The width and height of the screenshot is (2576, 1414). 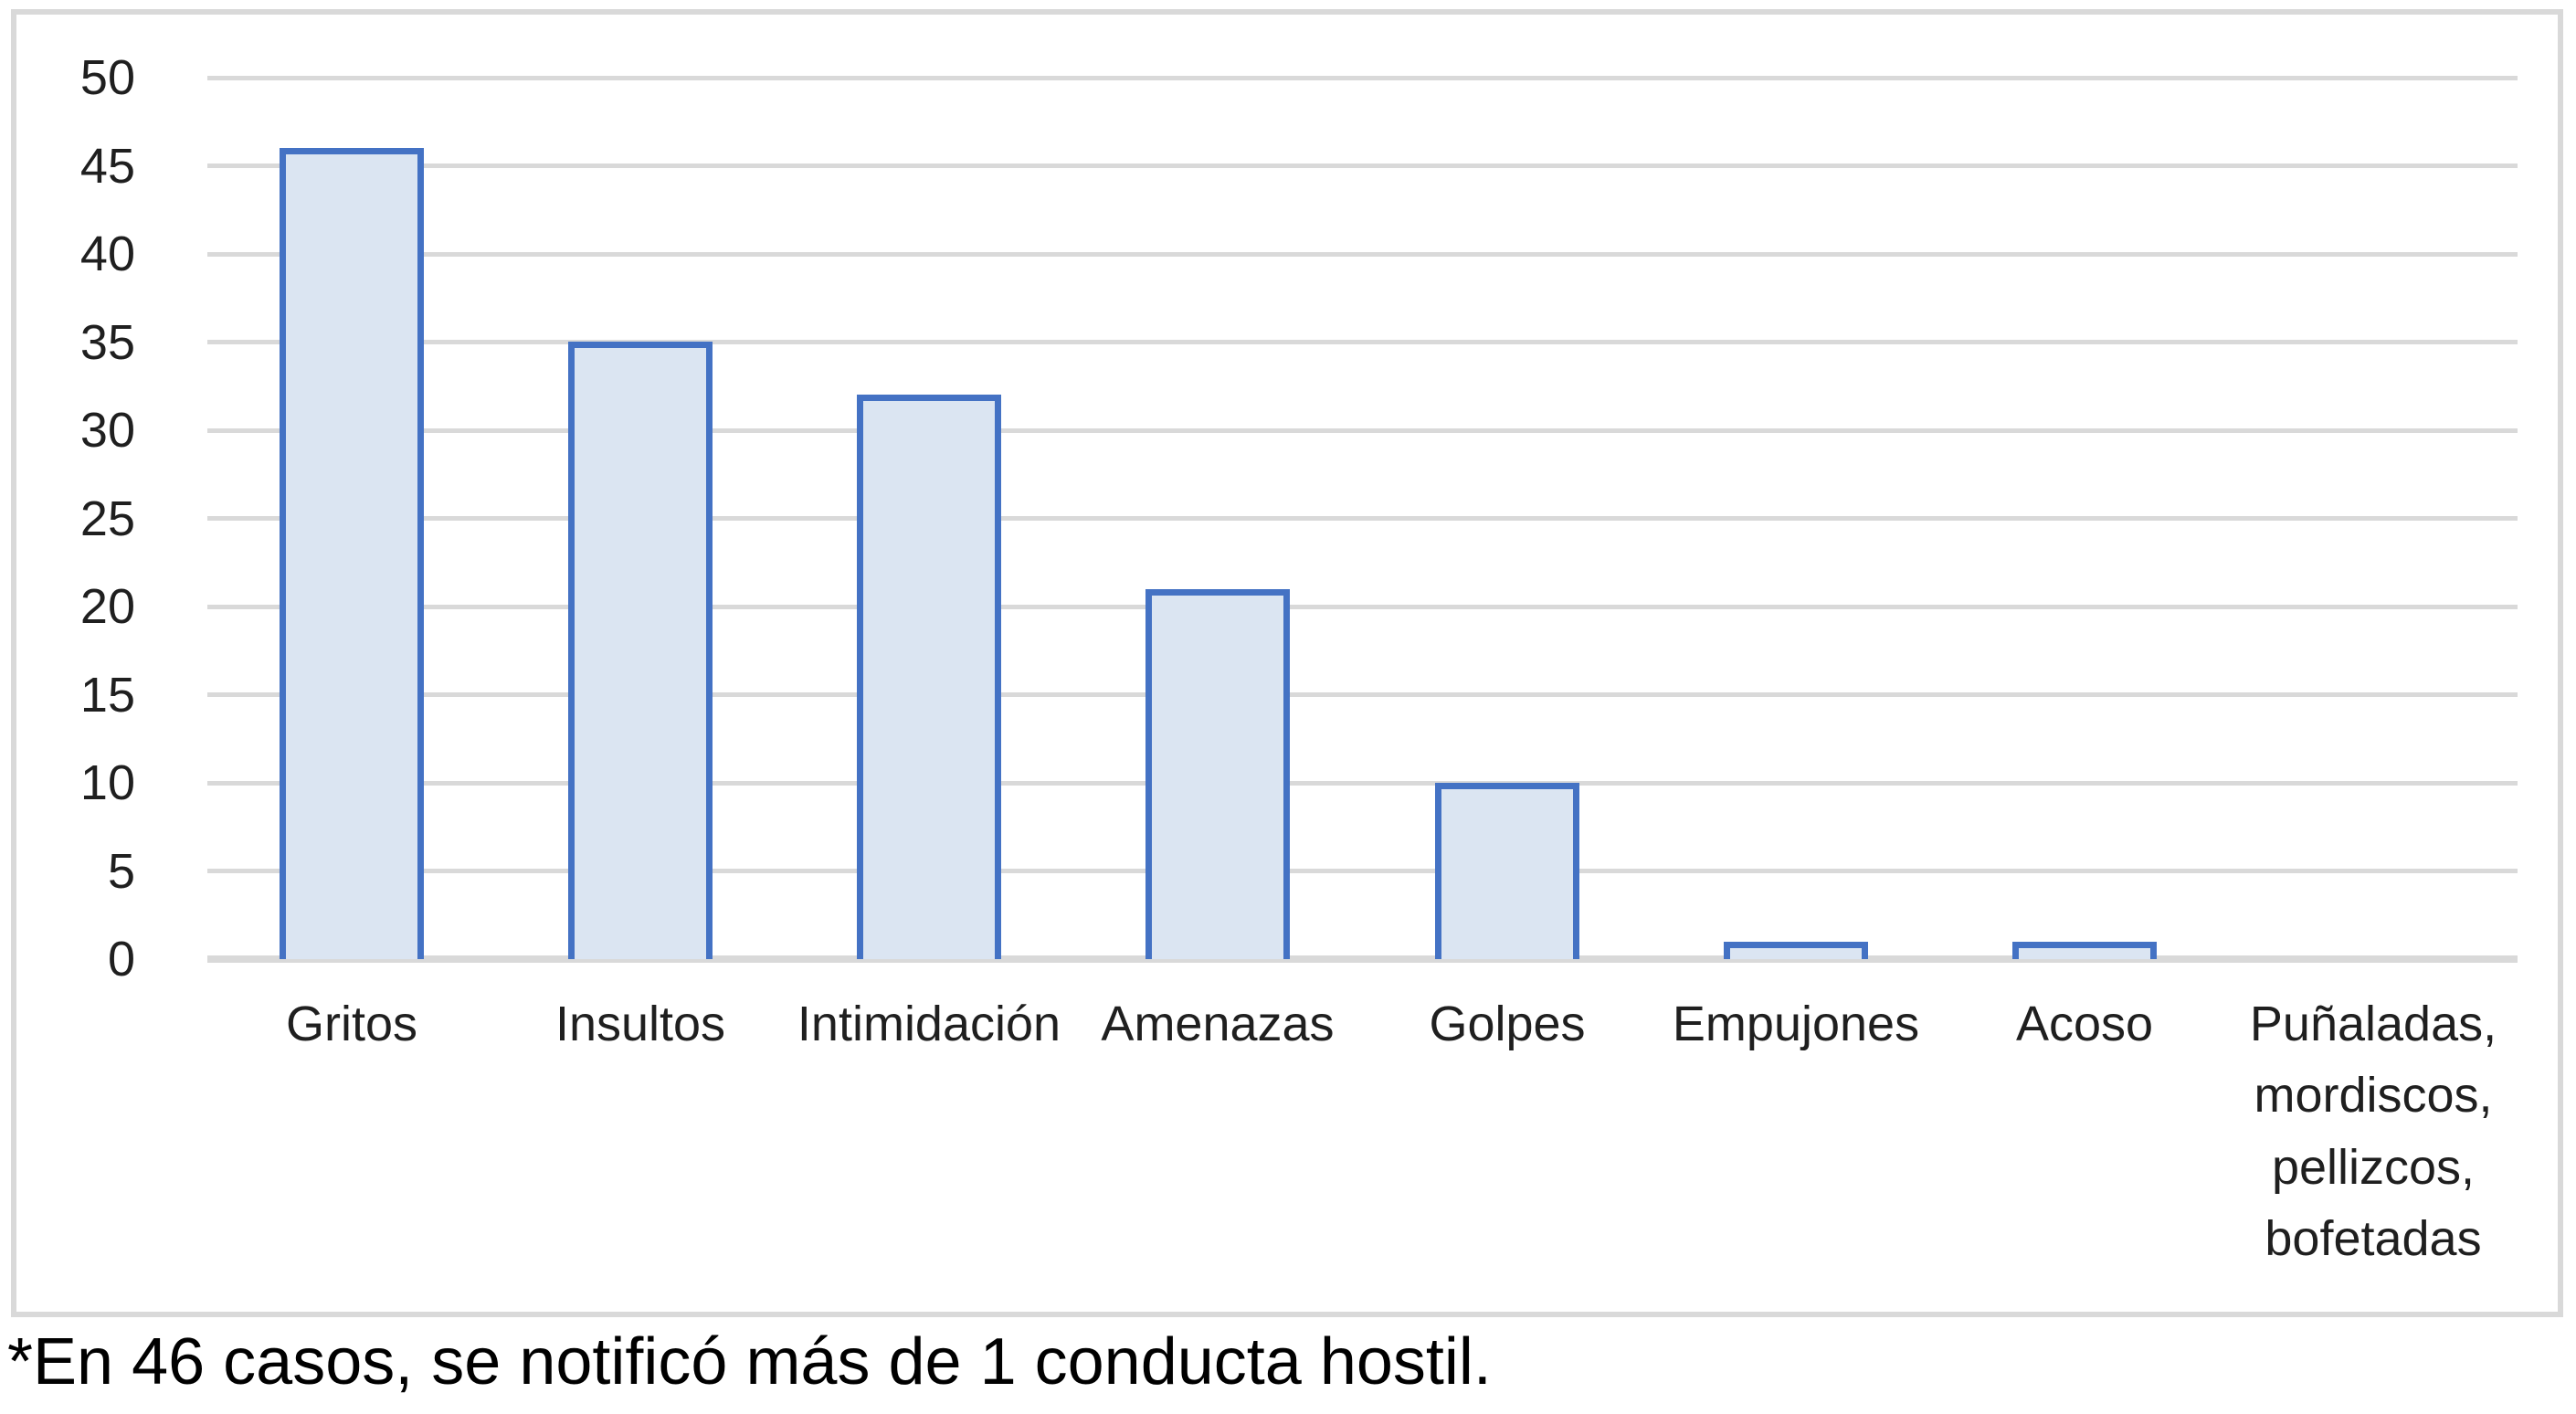 I want to click on y-tick-label-40: 40, so click(x=107, y=254).